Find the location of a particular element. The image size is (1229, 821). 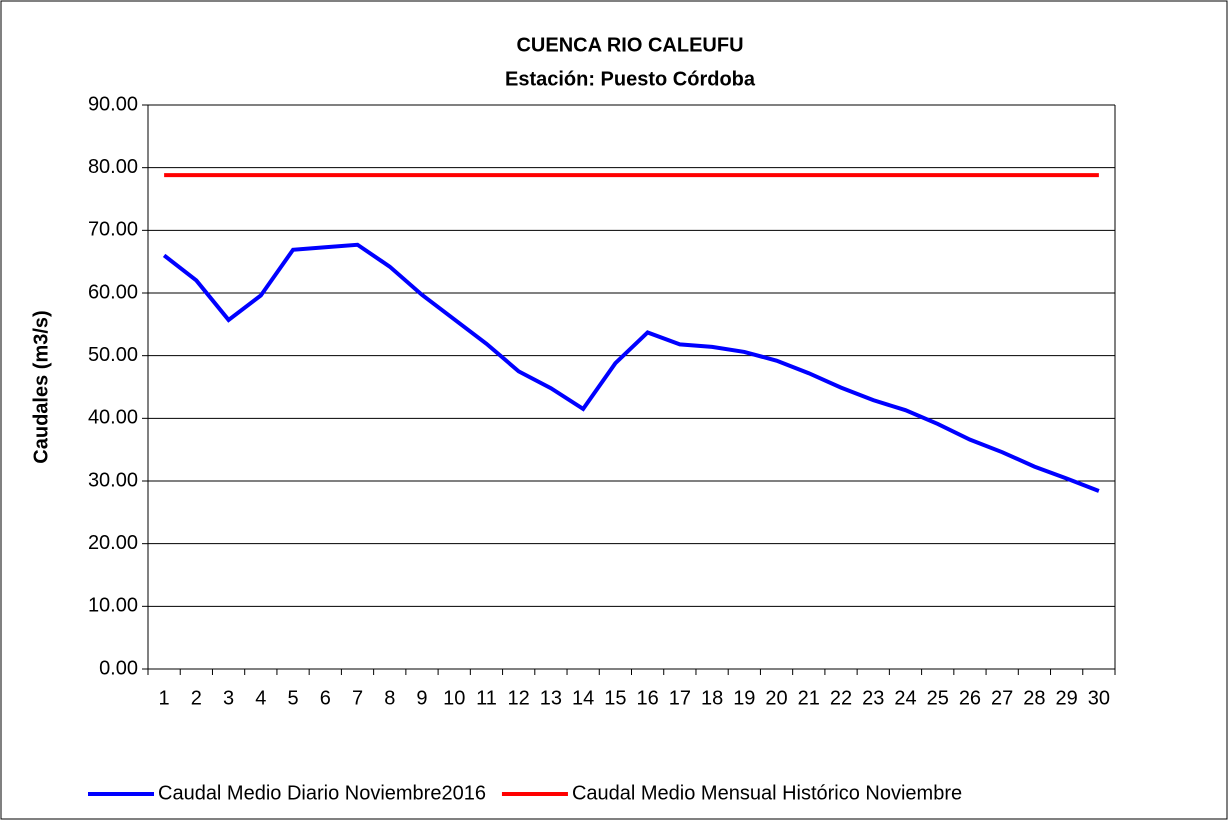

y-tick-label: 20.00 is located at coordinates (113, 543).